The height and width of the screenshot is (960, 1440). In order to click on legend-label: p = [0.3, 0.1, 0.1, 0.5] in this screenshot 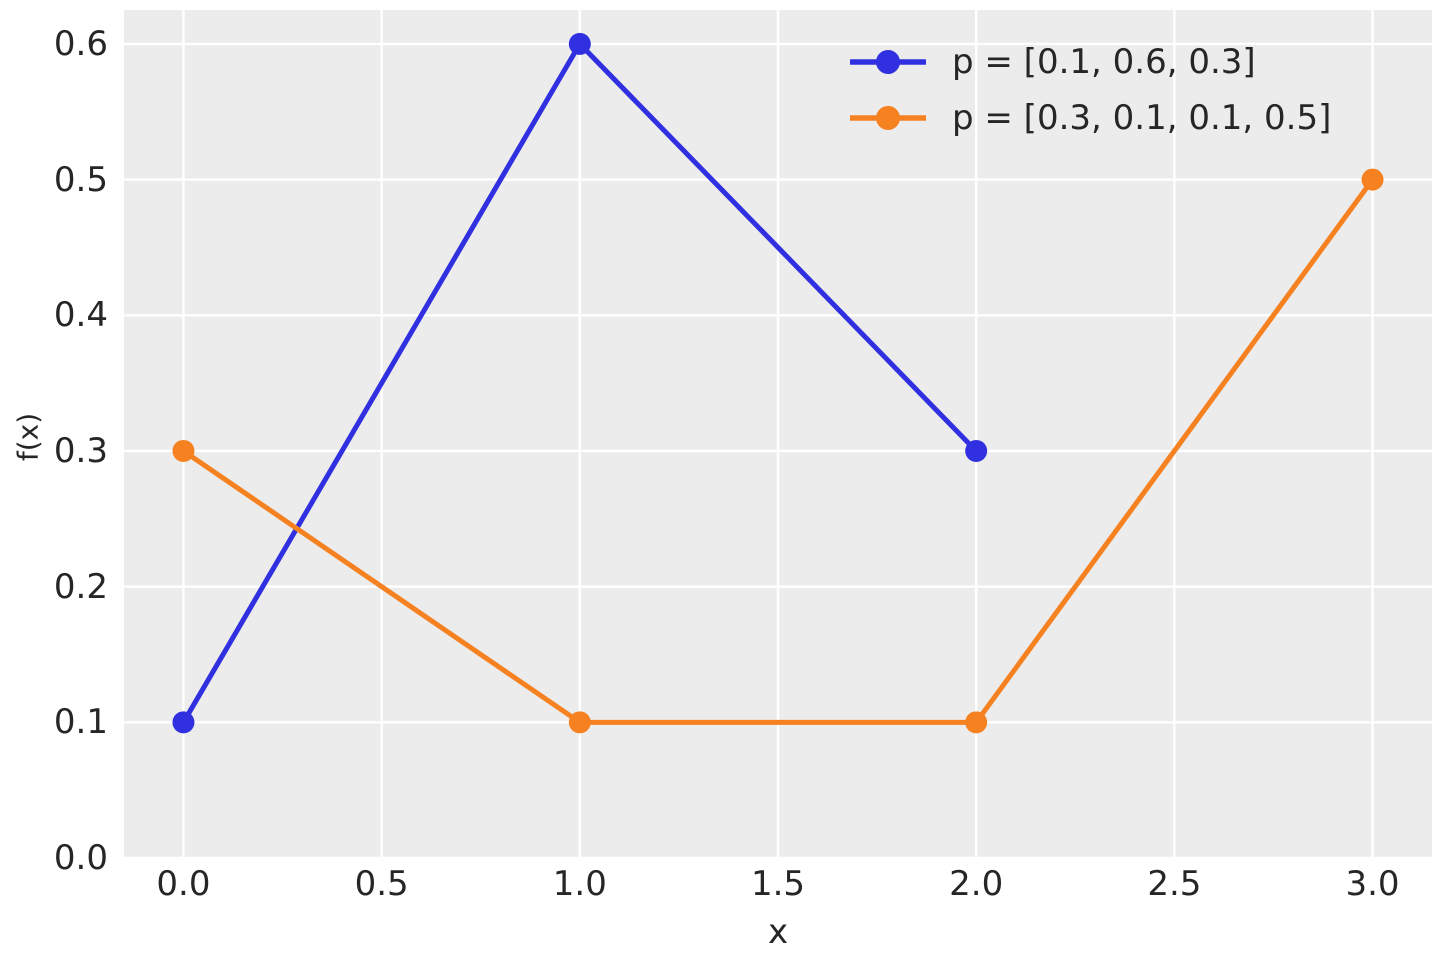, I will do `click(1142, 118)`.